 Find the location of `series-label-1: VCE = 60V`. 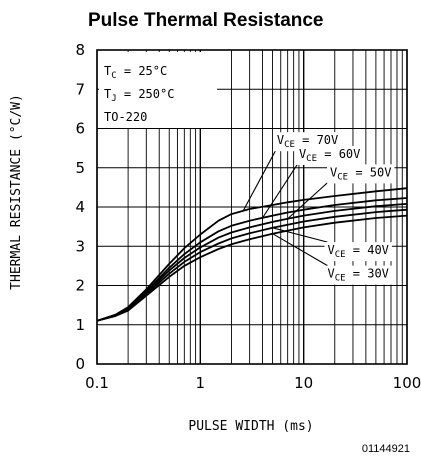

series-label-1: VCE = 60V is located at coordinates (329, 155).